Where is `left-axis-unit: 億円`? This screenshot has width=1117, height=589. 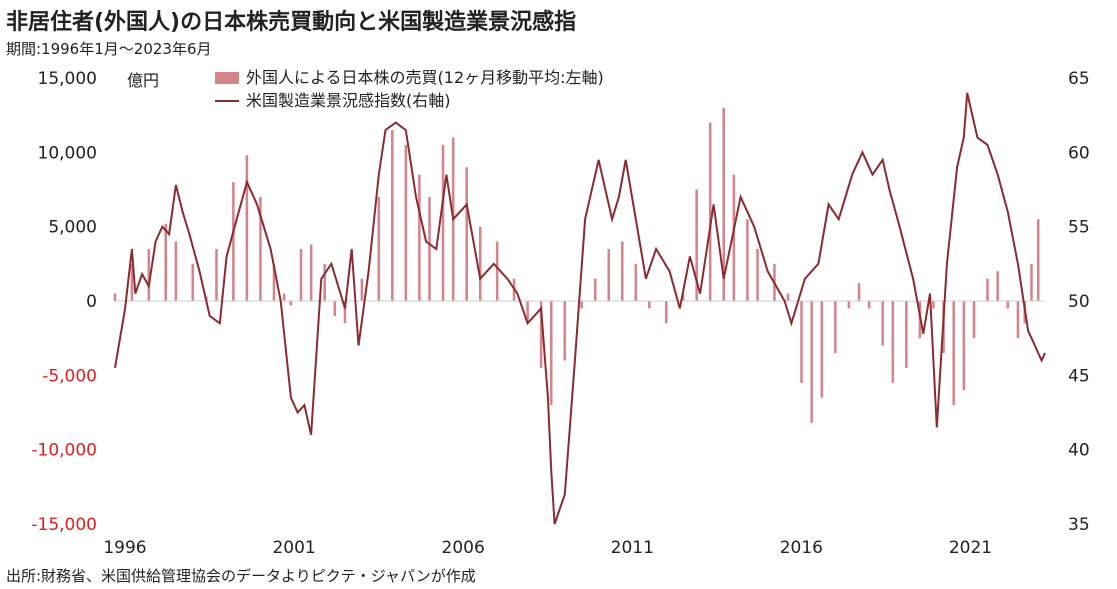
left-axis-unit: 億円 is located at coordinates (143, 80).